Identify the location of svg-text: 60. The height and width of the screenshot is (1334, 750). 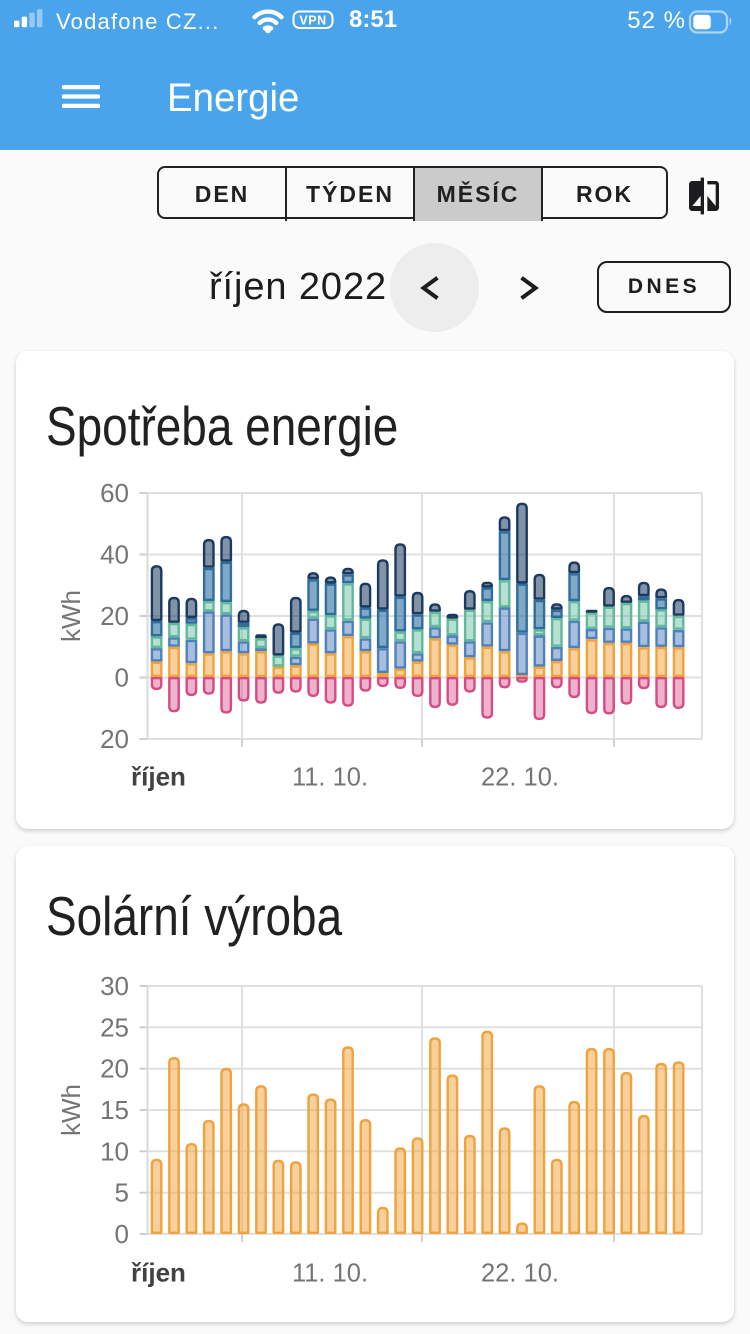
(114, 493).